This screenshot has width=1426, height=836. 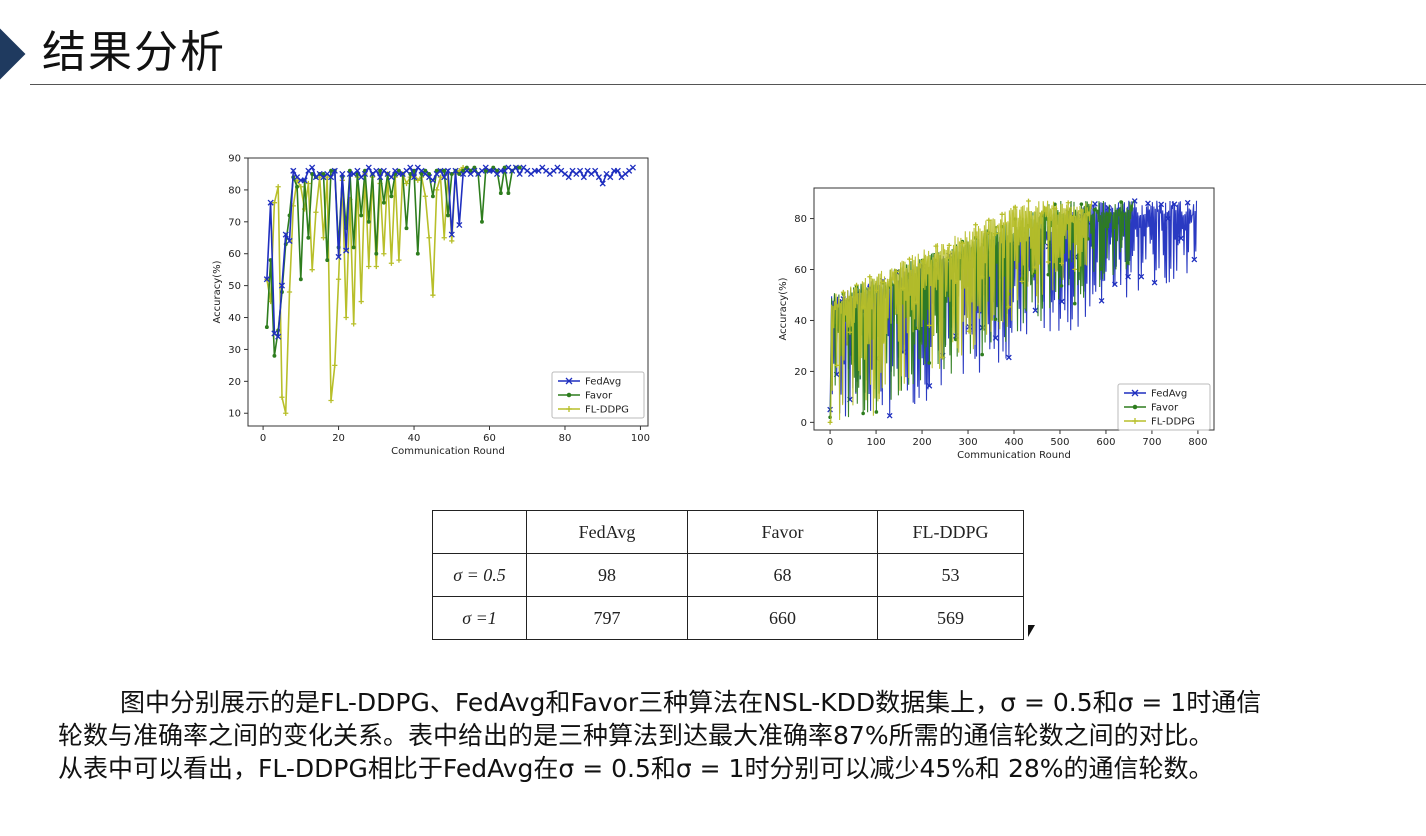 I want to click on chart1-x-tick-label: 20, so click(x=338, y=438).